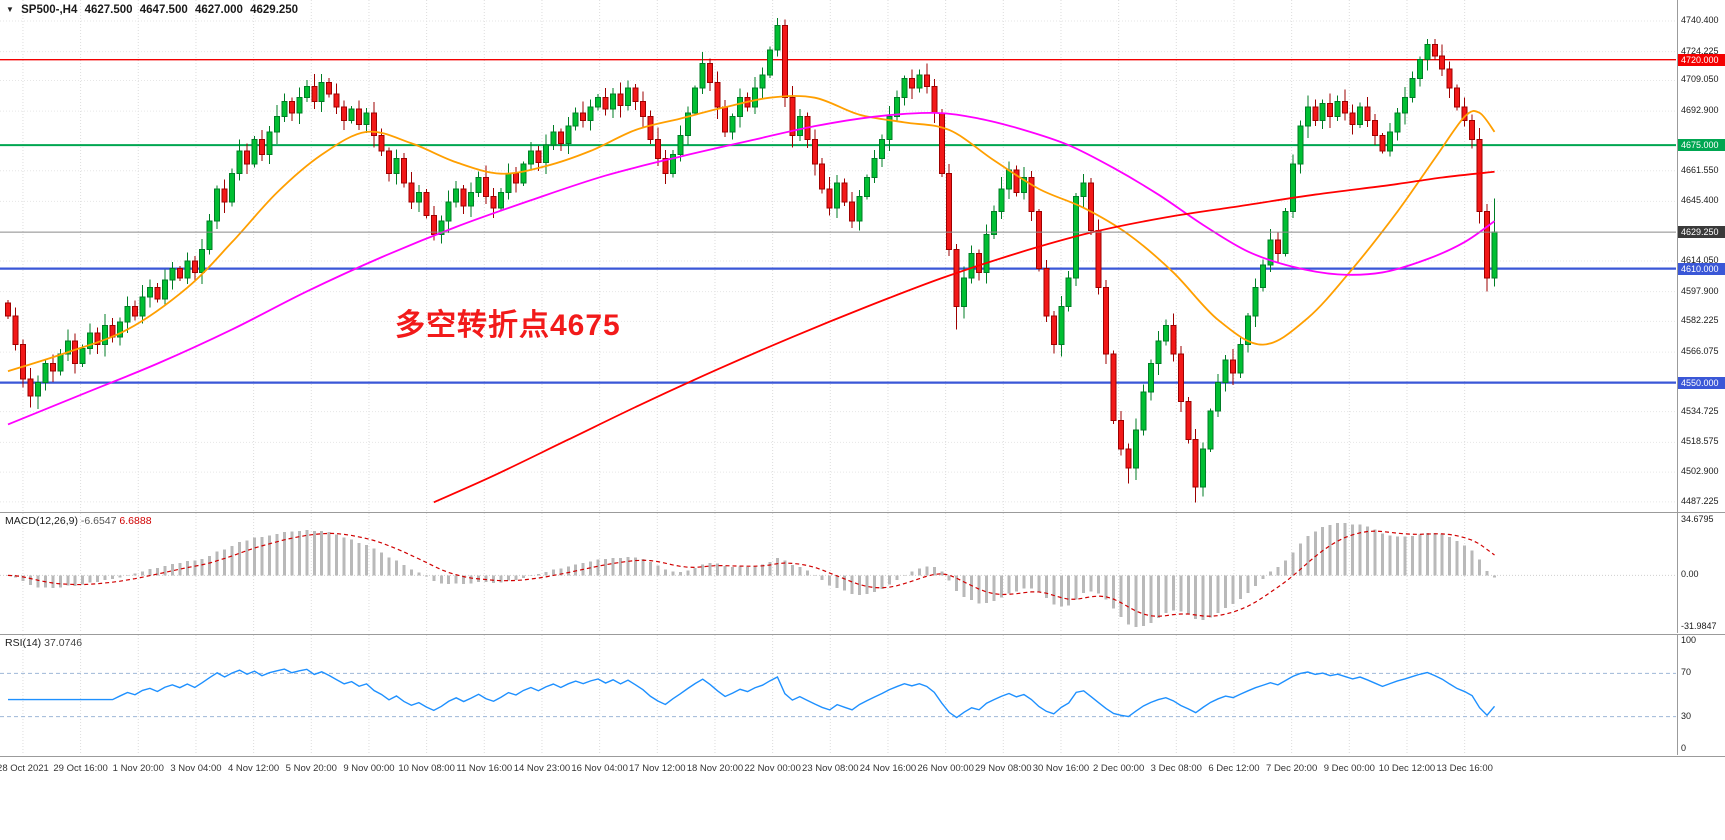  What do you see at coordinates (542, 768) in the screenshot?
I see `time-axis-label: 14 Nov 23:00` at bounding box center [542, 768].